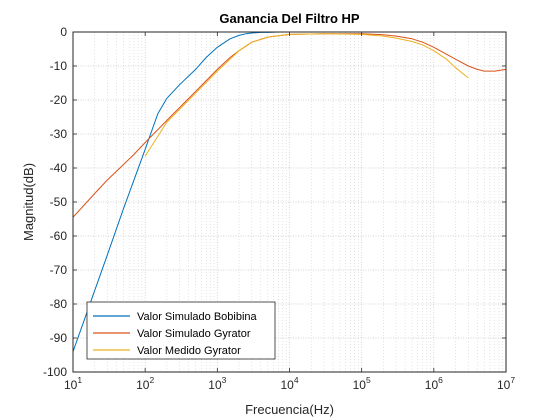 The height and width of the screenshot is (420, 560). What do you see at coordinates (217, 383) in the screenshot?
I see `x-tick-label: 10³` at bounding box center [217, 383].